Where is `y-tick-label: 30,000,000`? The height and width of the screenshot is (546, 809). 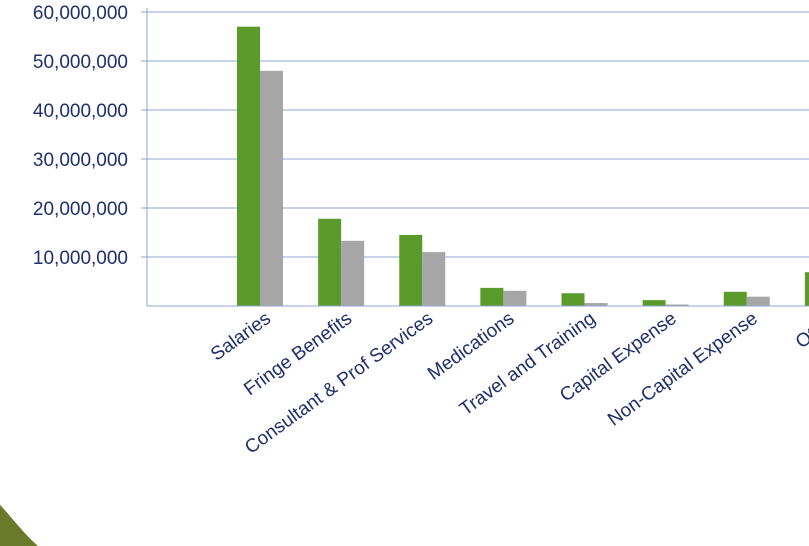
y-tick-label: 30,000,000 is located at coordinates (80, 160).